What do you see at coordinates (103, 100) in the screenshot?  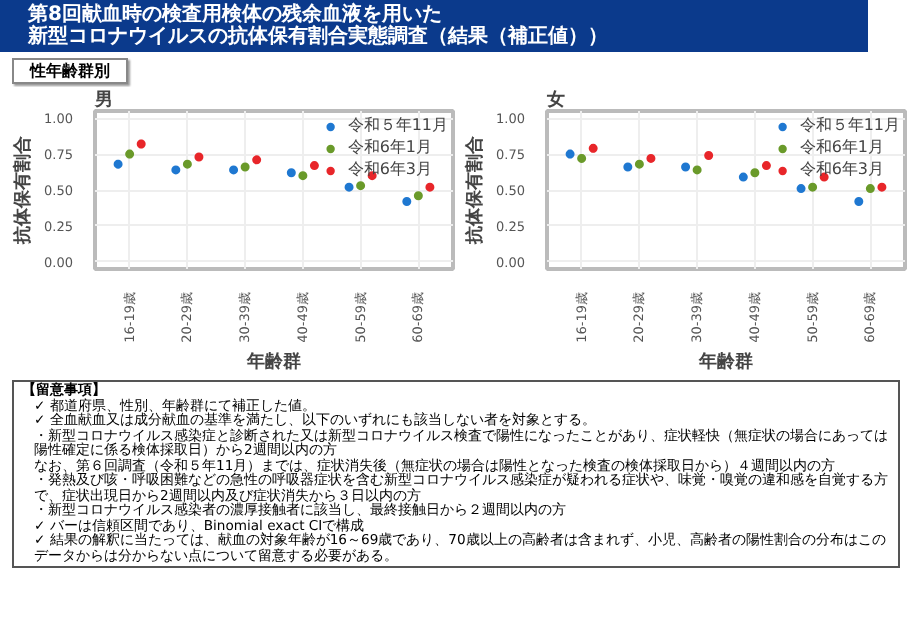 I see `chart-title: 男` at bounding box center [103, 100].